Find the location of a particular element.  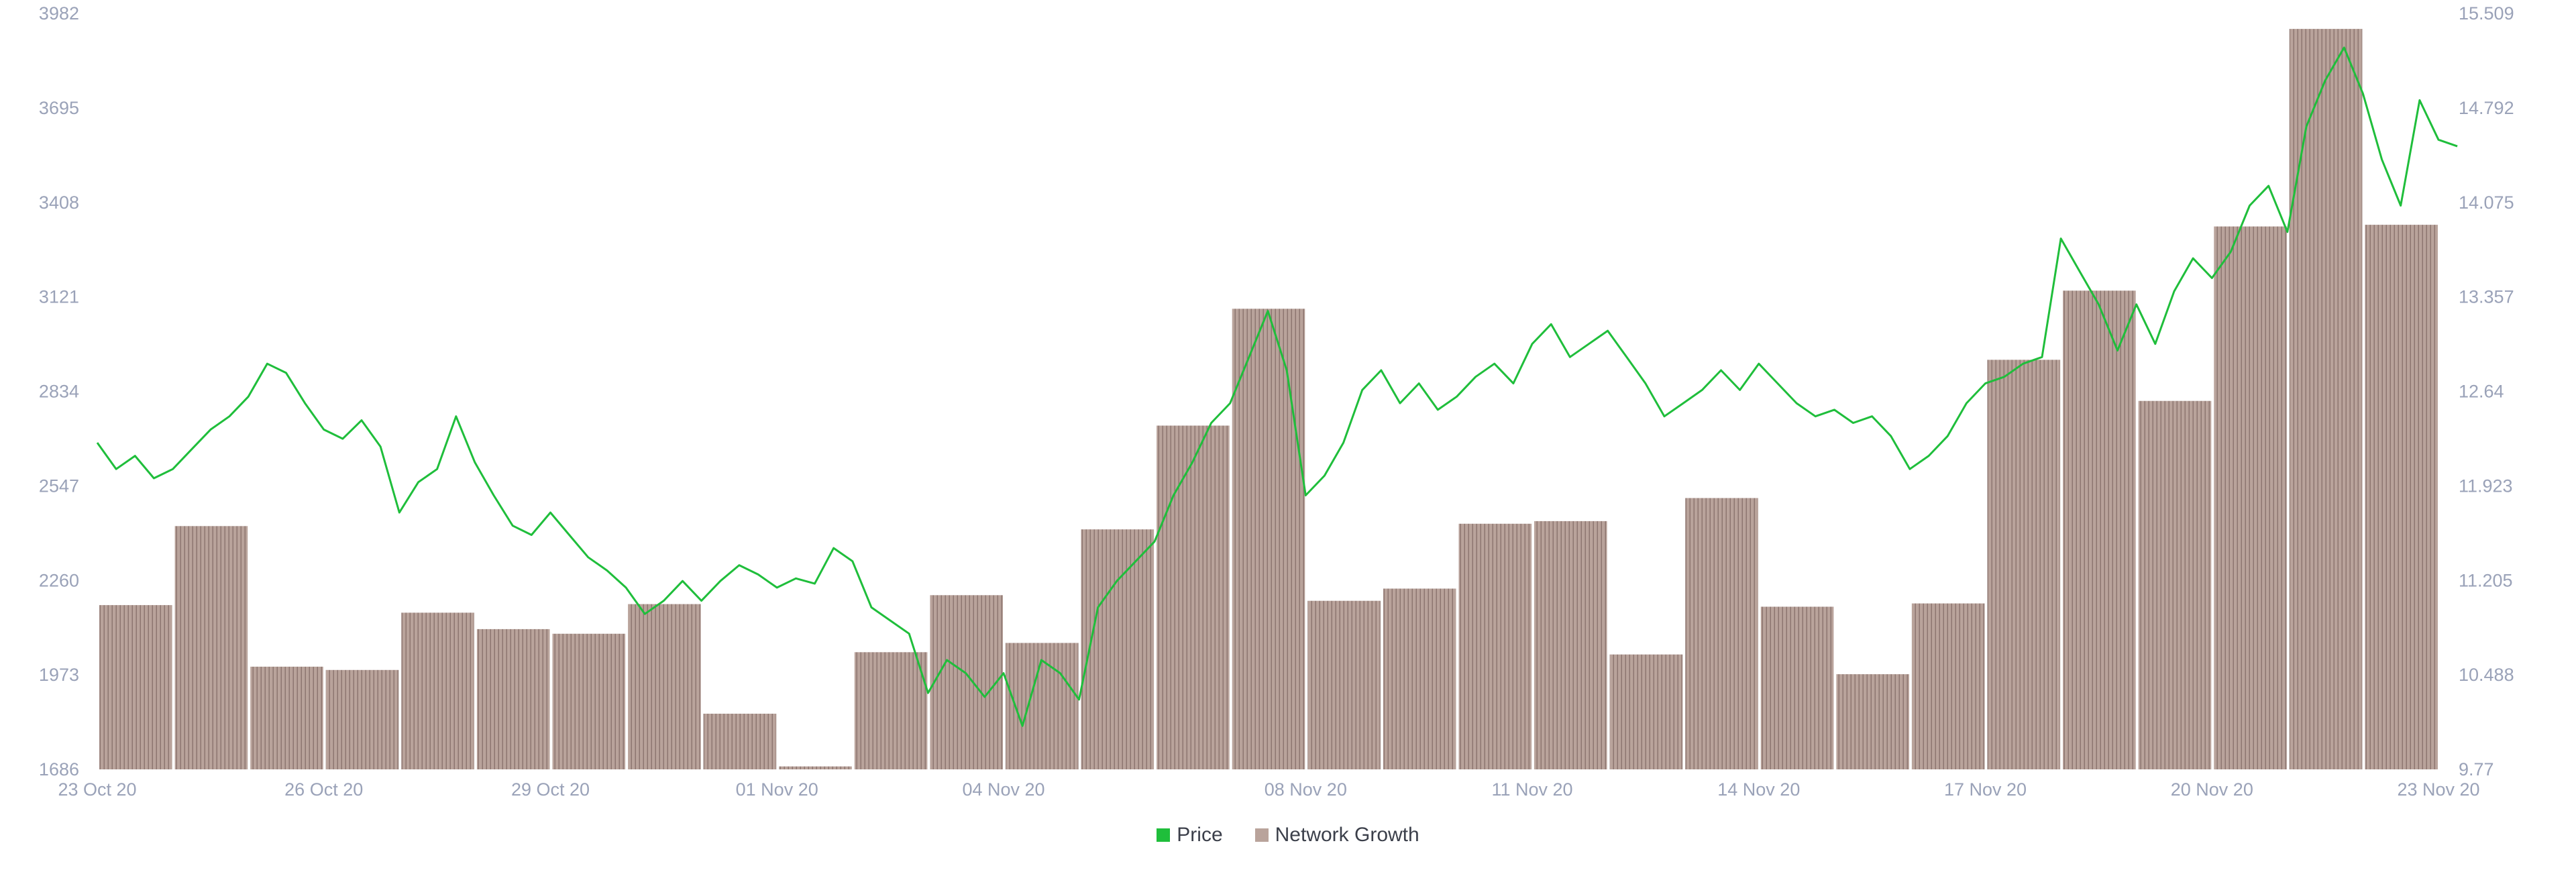

right-axis-tick-label: 14.792 is located at coordinates (2486, 108).